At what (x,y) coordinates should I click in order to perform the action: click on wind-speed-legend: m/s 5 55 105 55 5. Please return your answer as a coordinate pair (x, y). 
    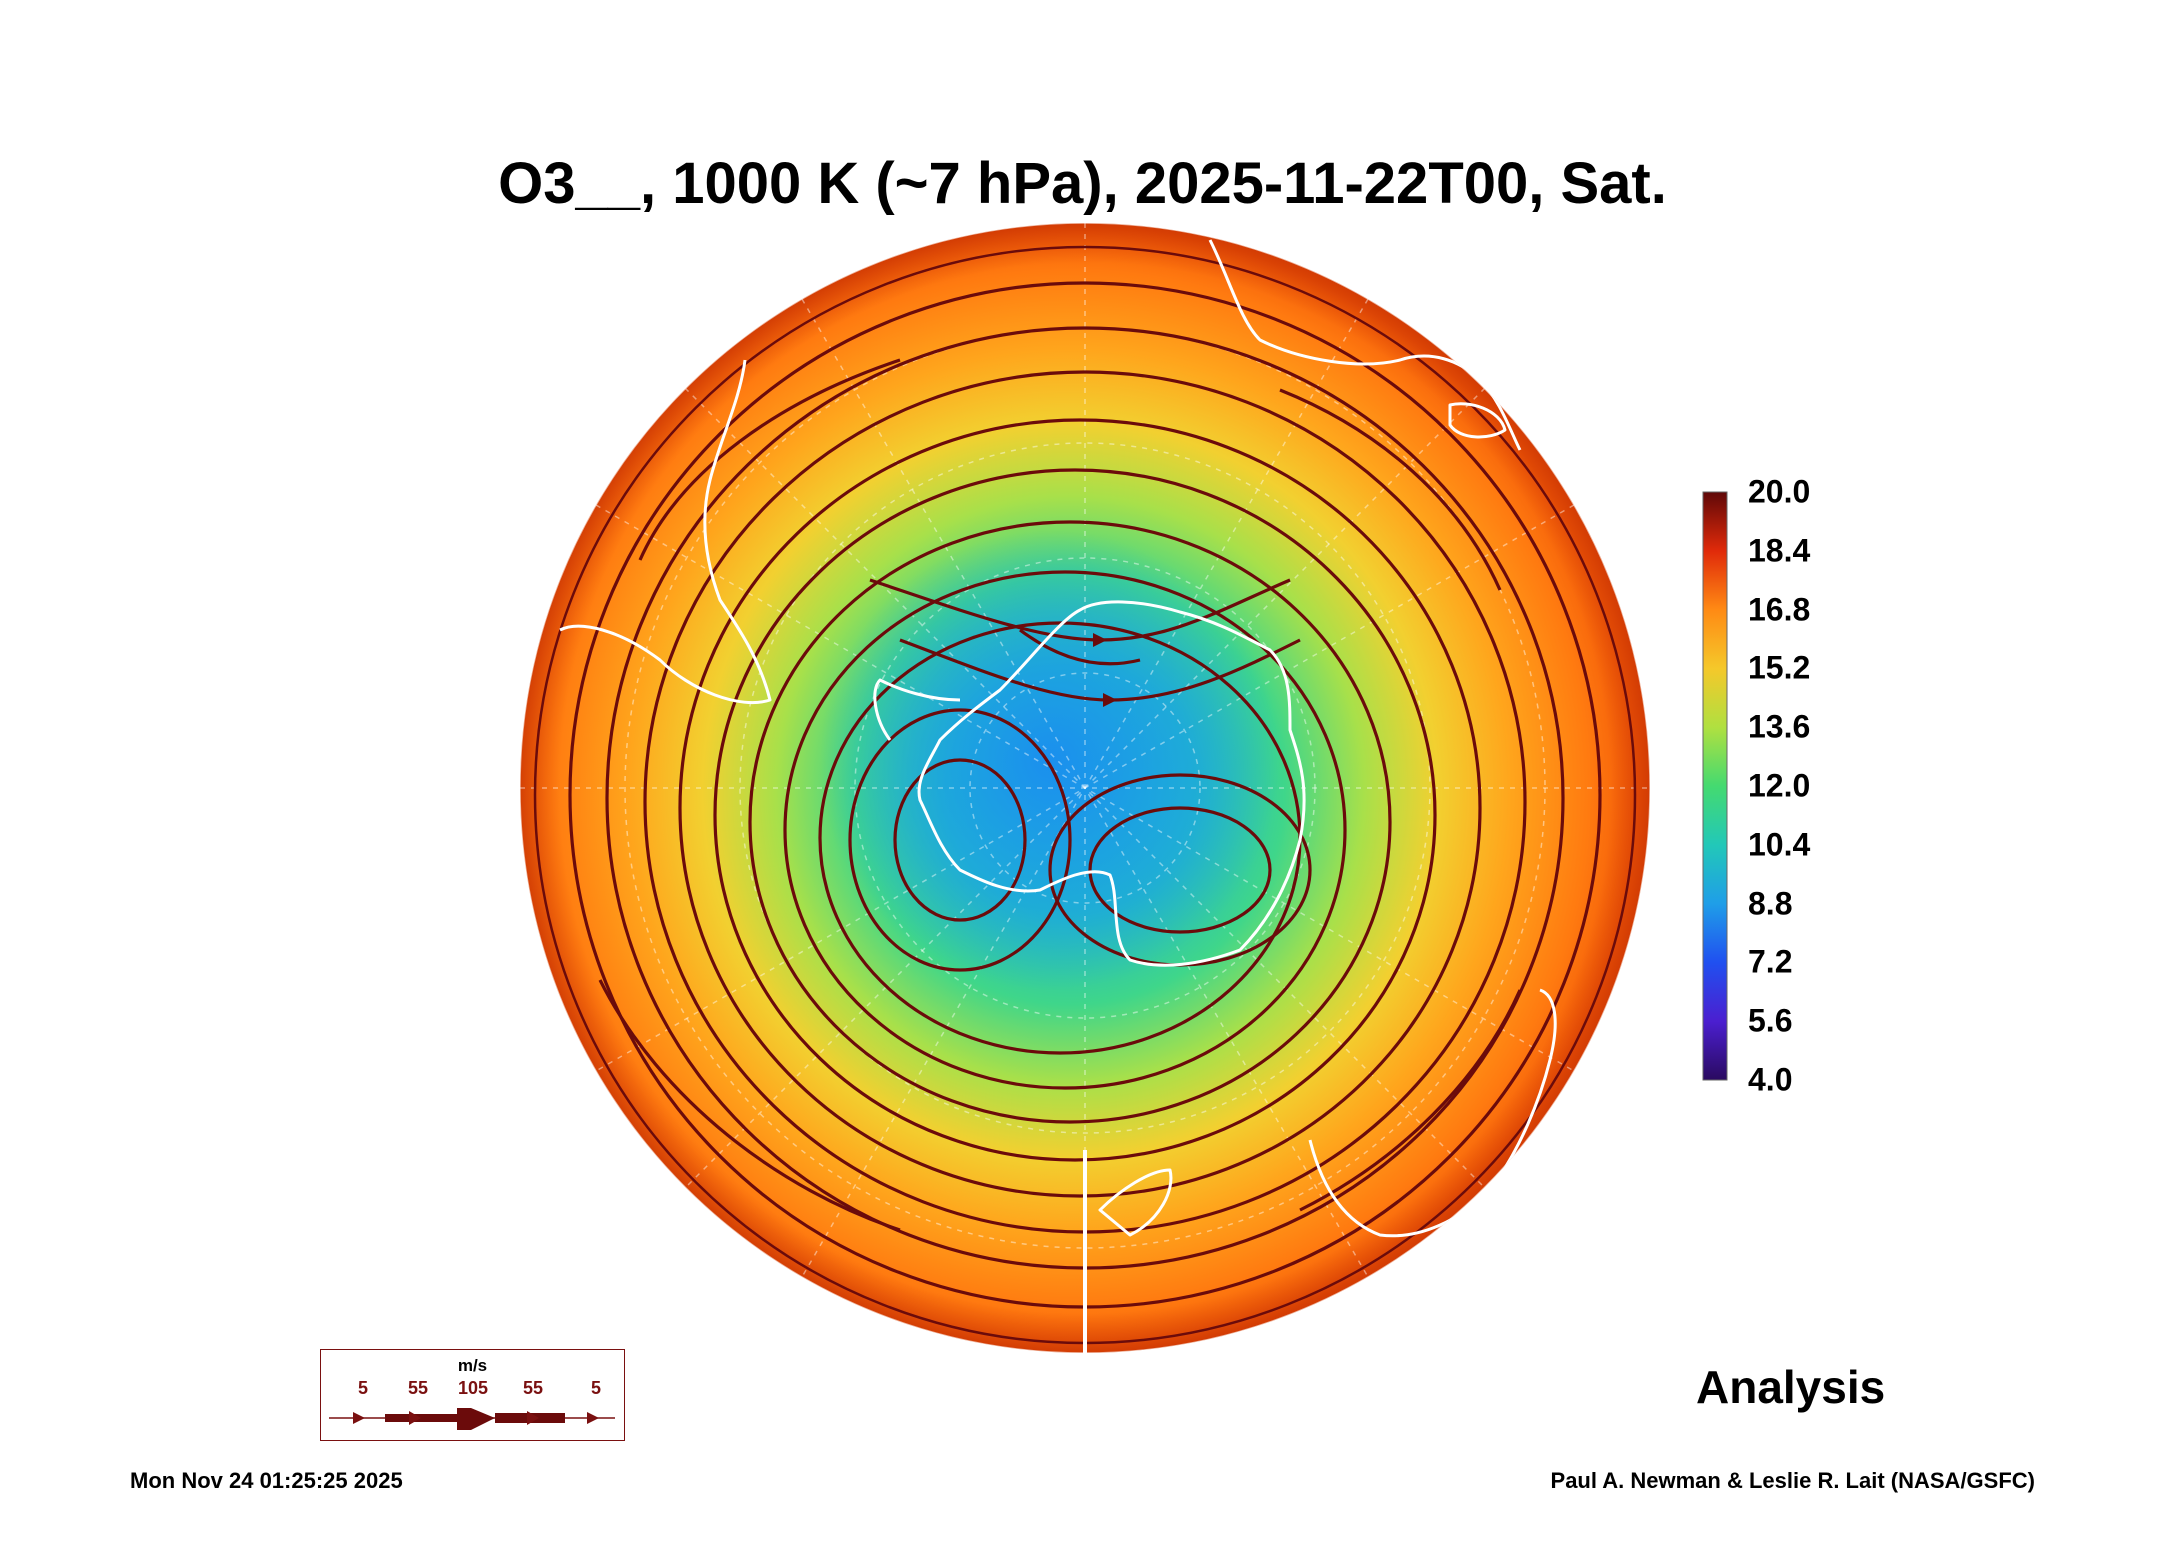
    Looking at the image, I should click on (472, 1395).